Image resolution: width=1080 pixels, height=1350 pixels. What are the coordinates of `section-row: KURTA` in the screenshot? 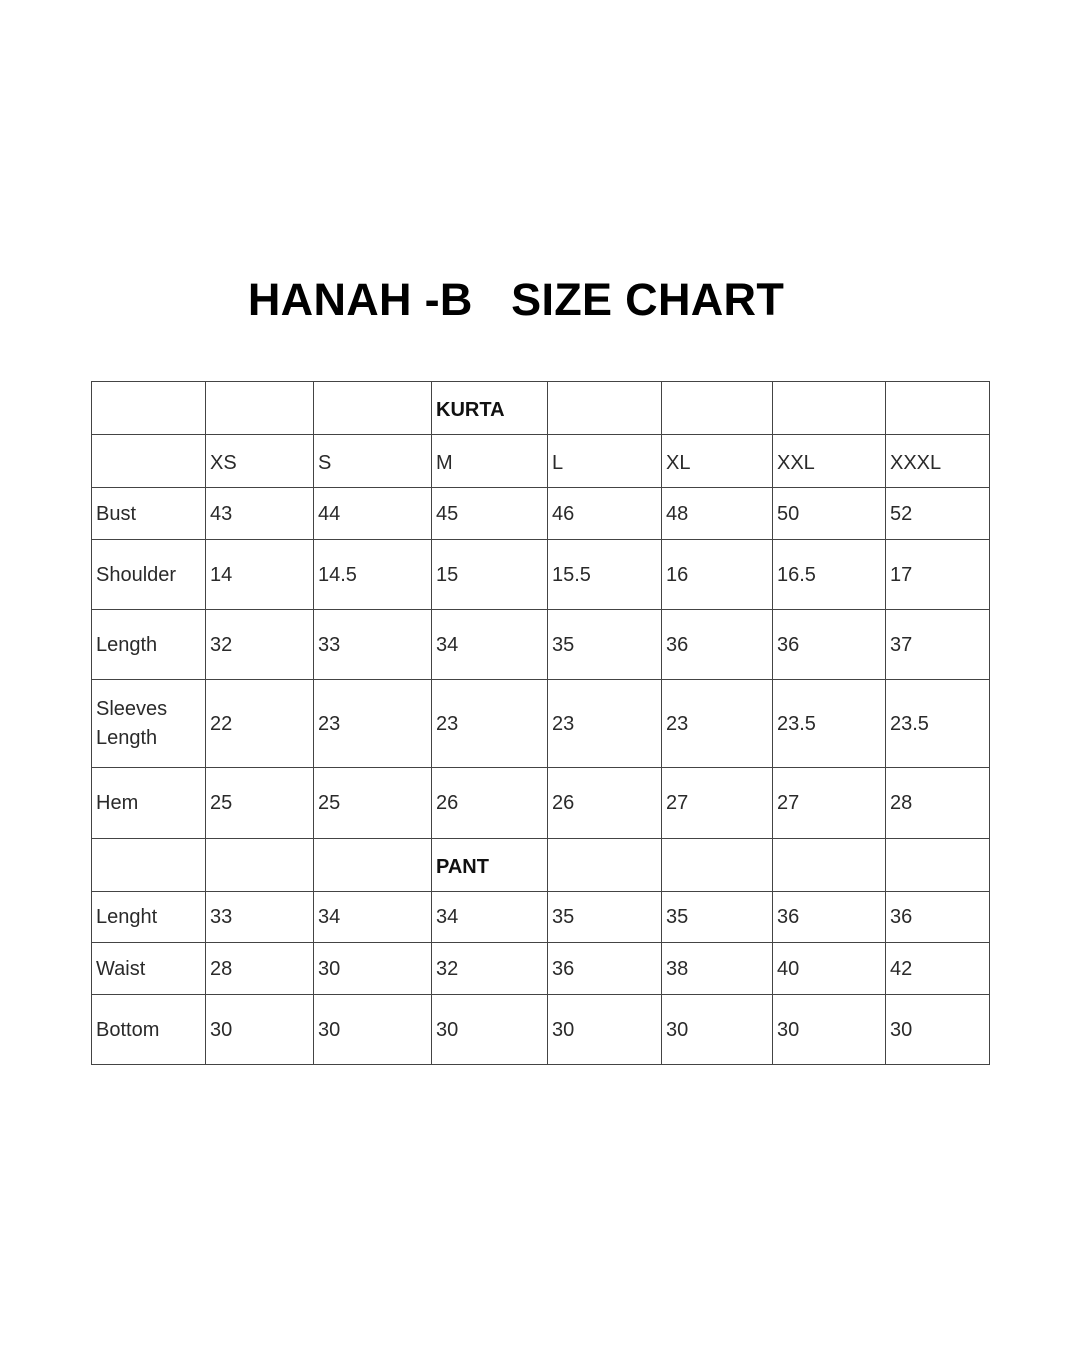 It's located at (540, 408).